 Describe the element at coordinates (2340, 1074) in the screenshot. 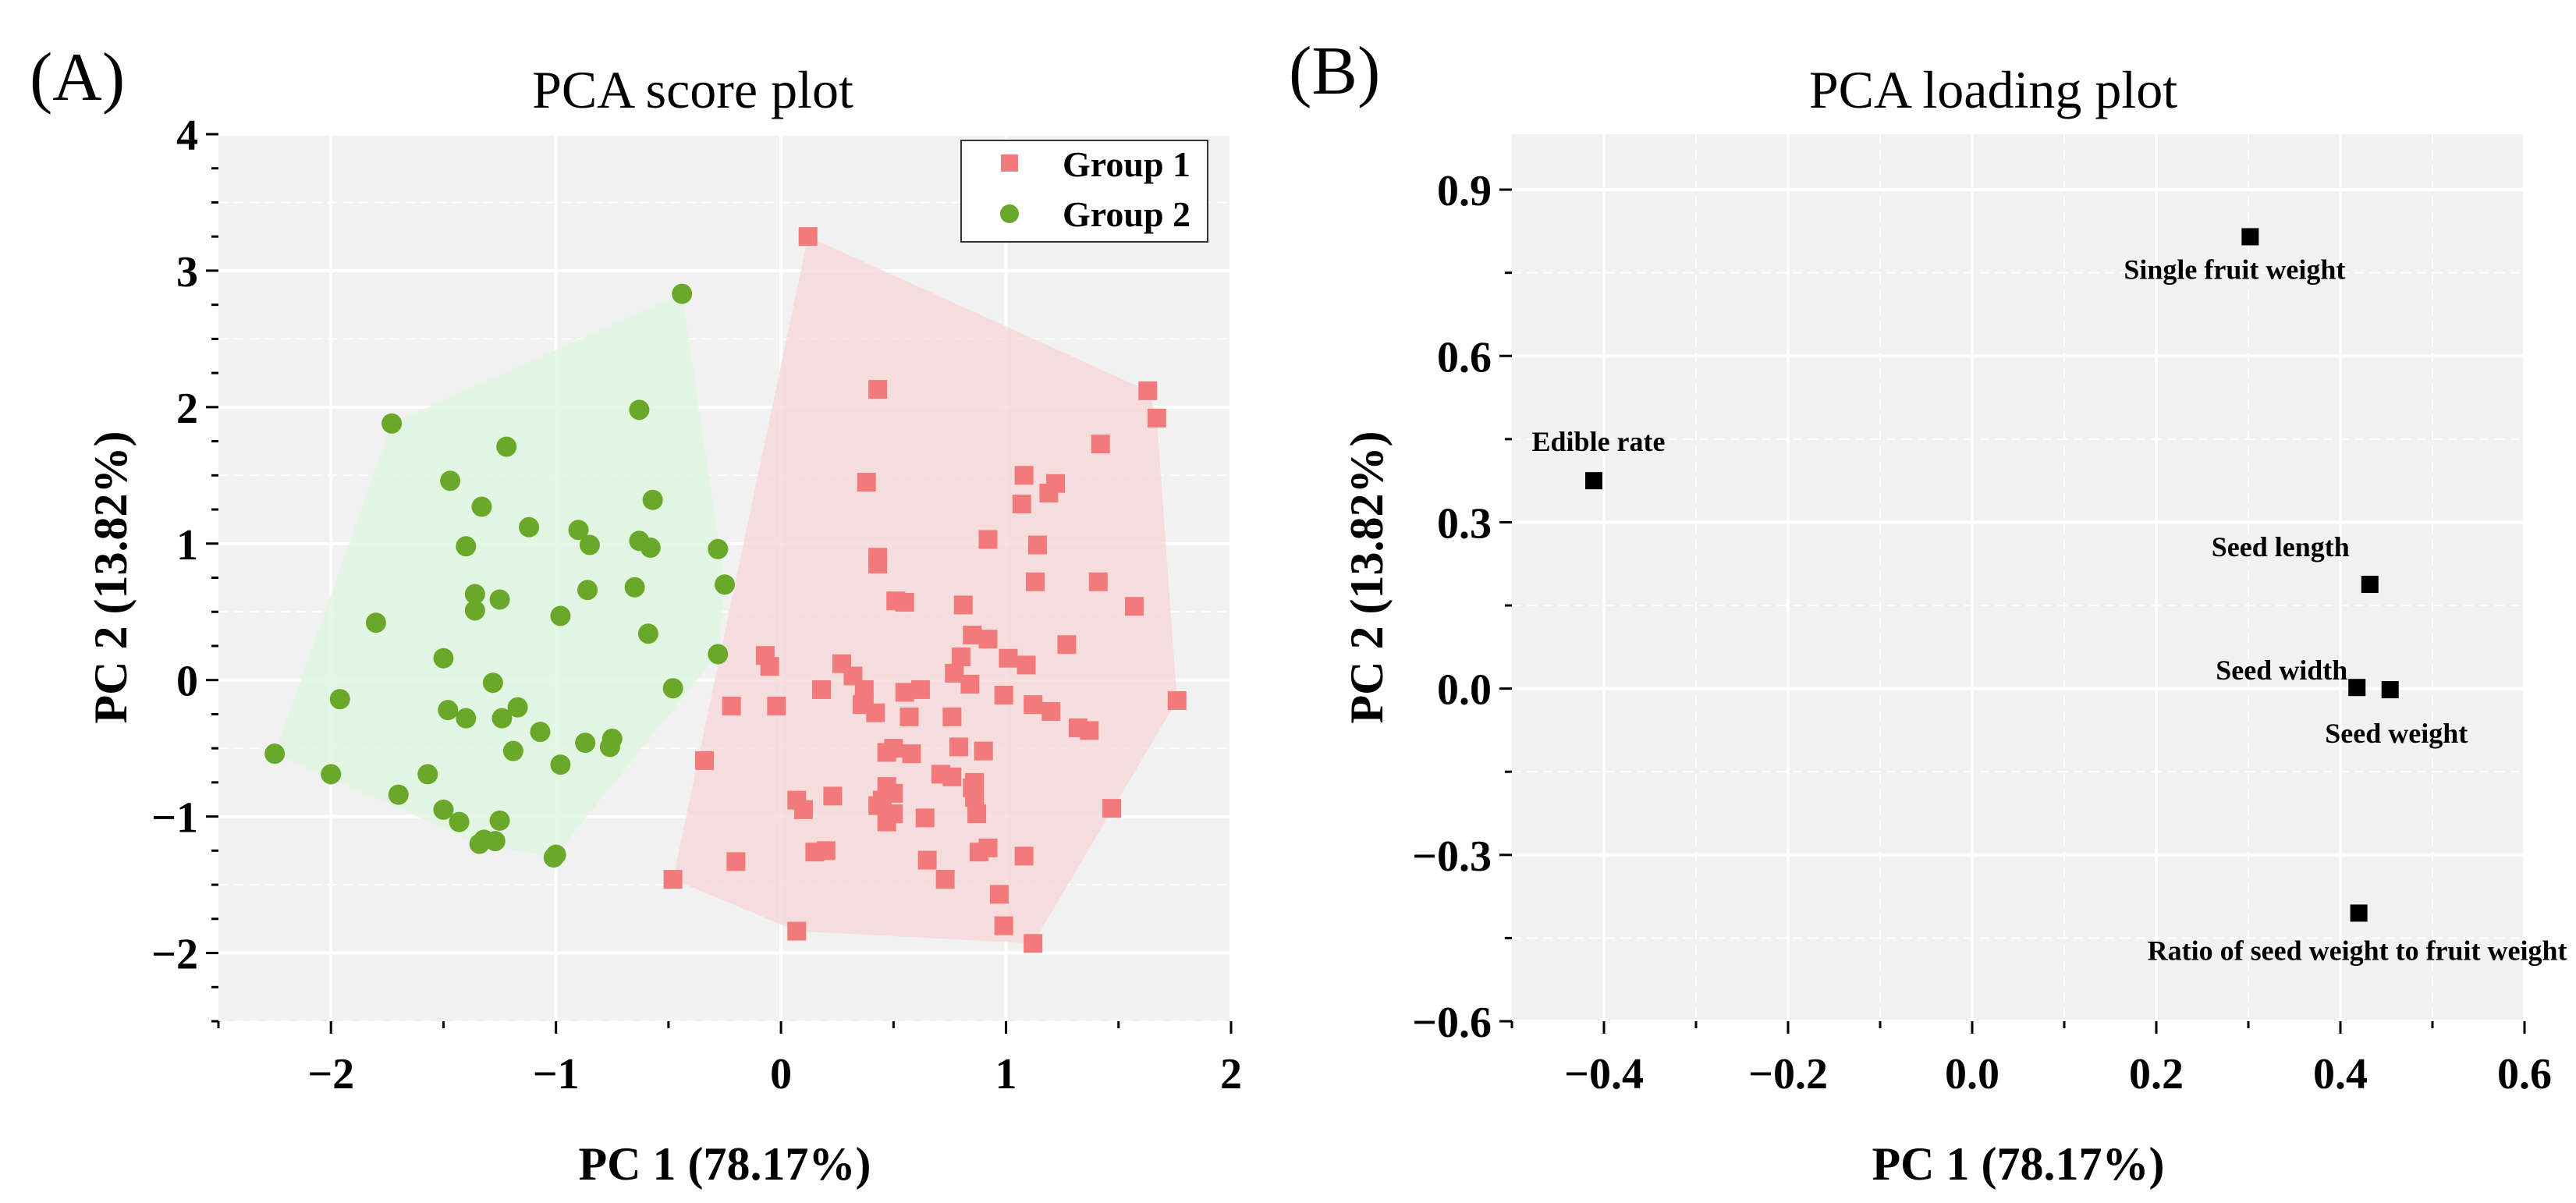

I see `x-tick-label: 0.4` at that location.